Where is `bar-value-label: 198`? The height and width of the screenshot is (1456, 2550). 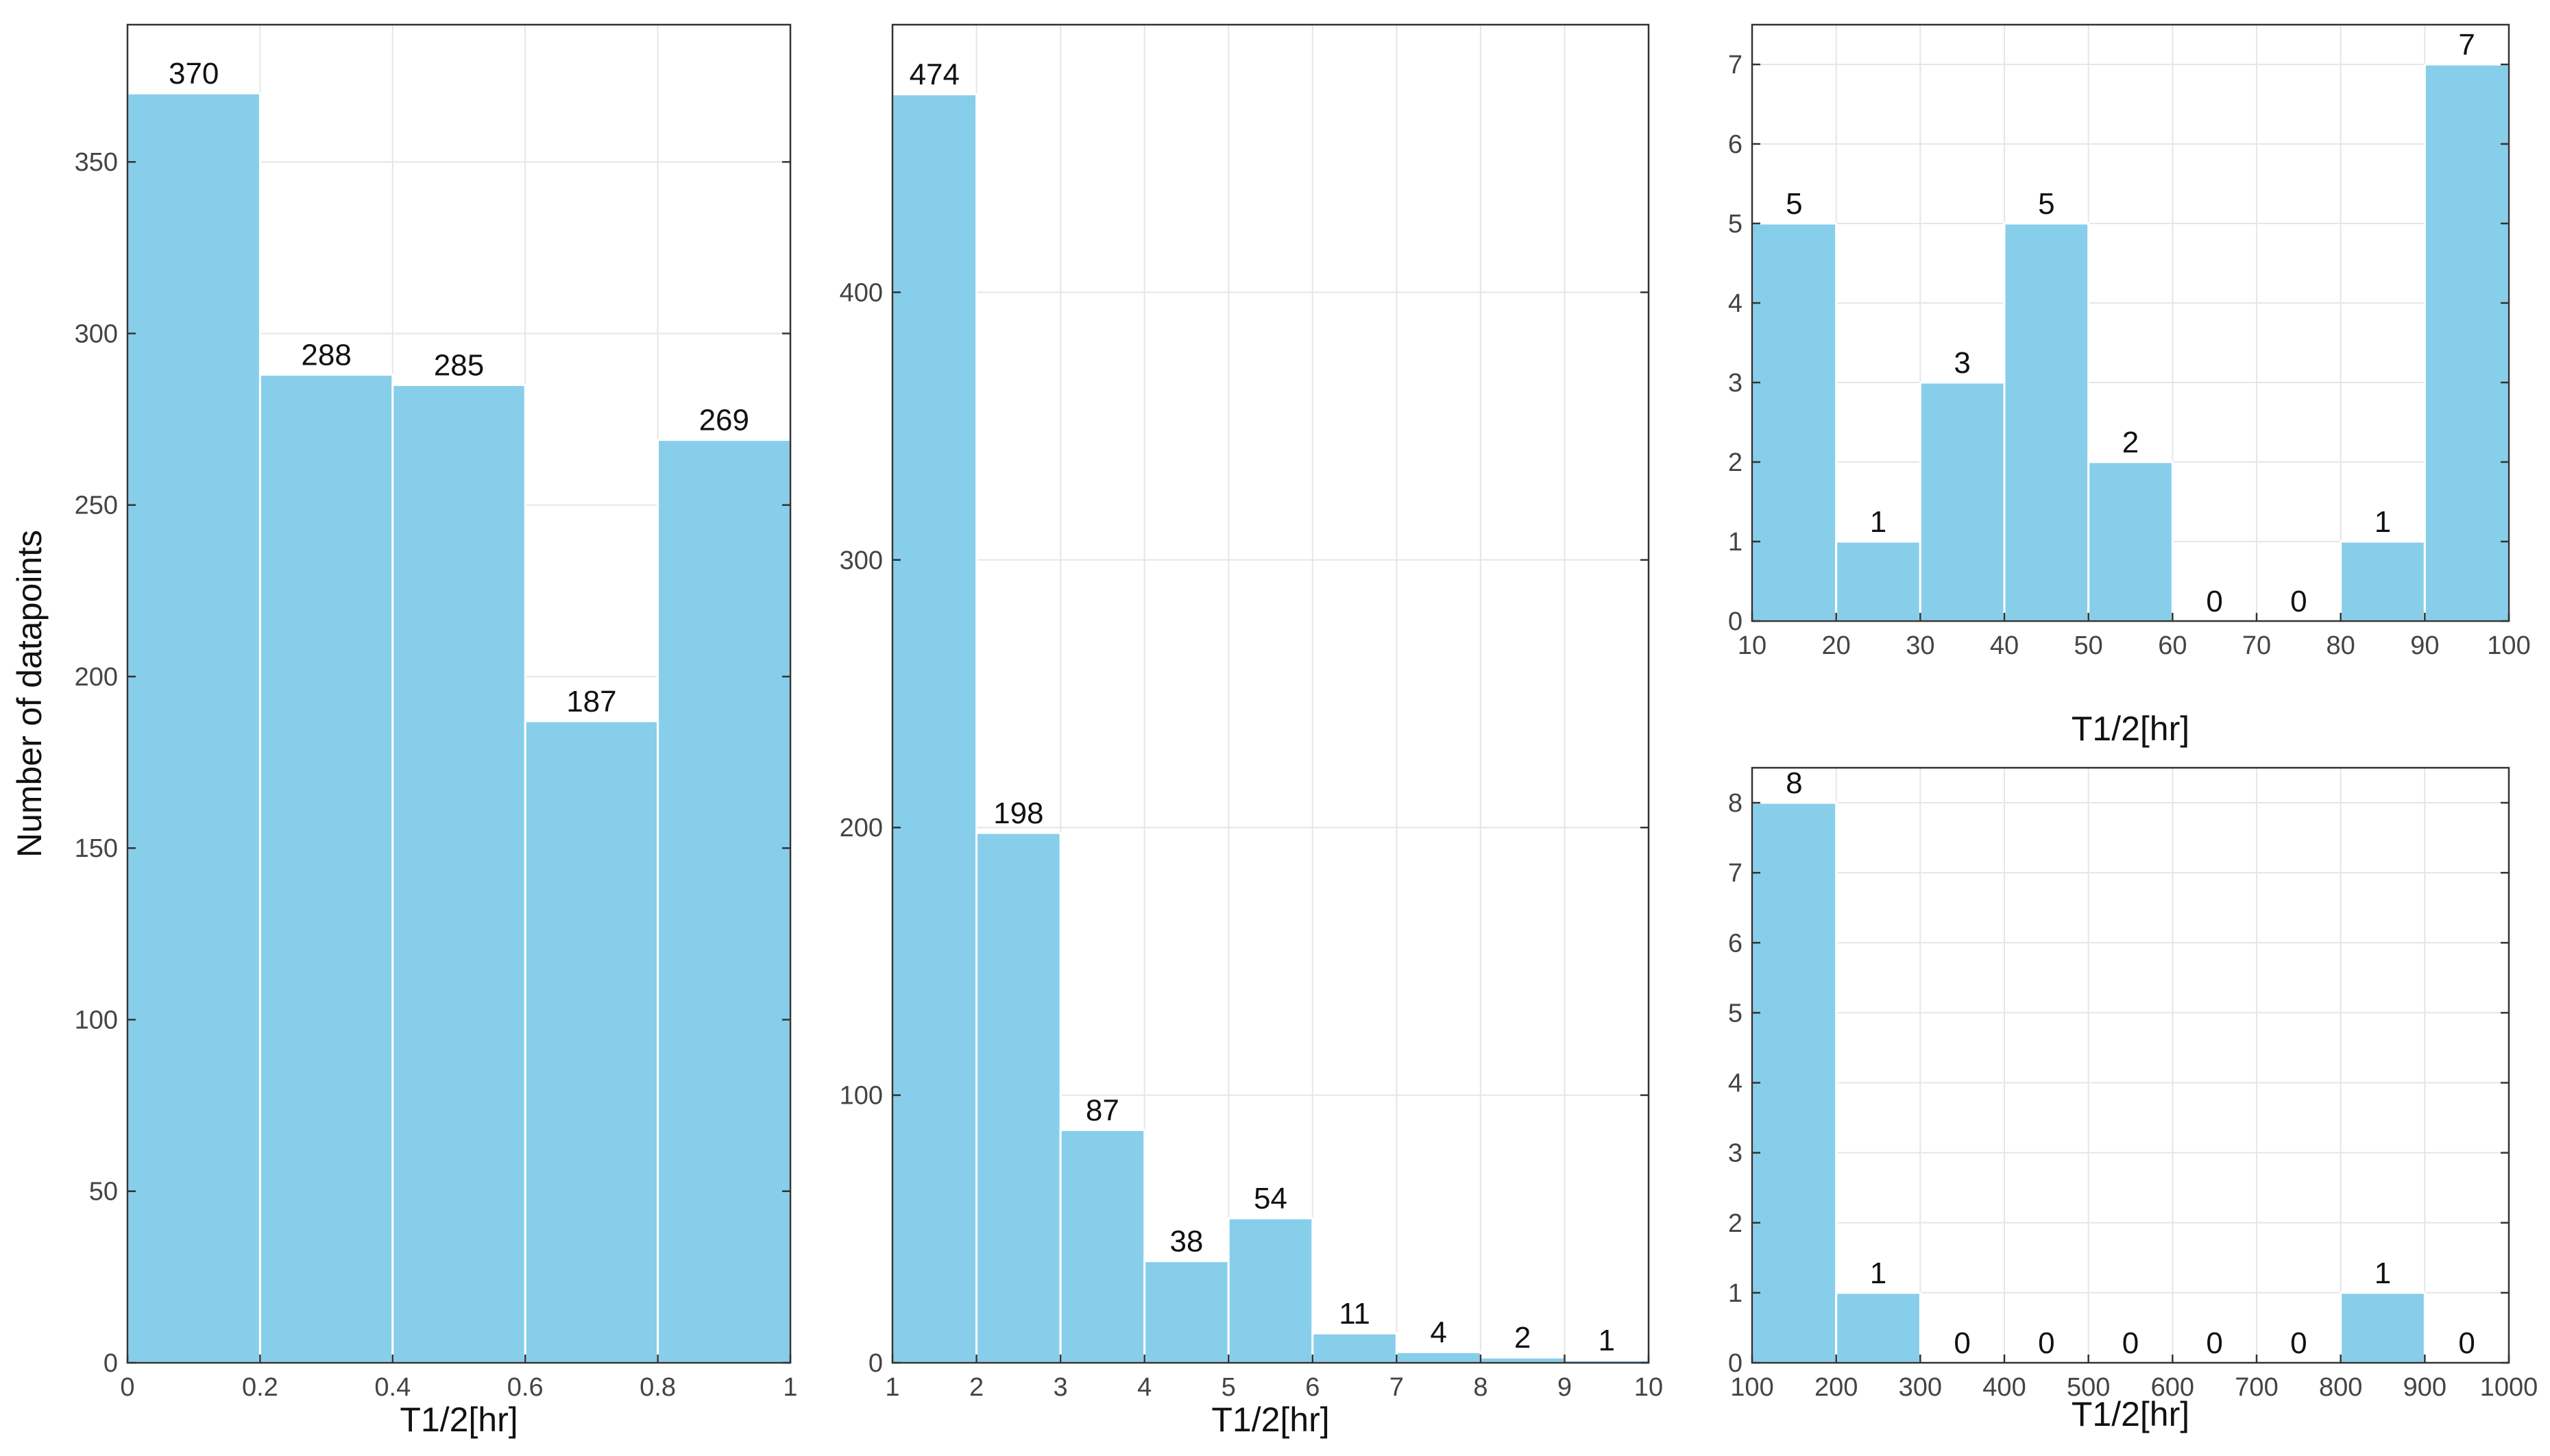
bar-value-label: 198 is located at coordinates (1018, 813).